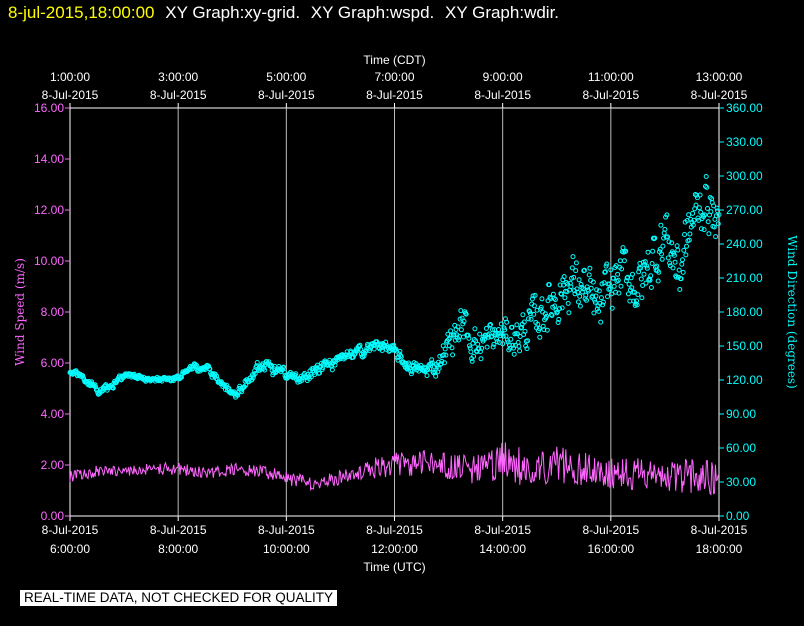  I want to click on y-right-tick-label: 120.00, so click(744, 380).